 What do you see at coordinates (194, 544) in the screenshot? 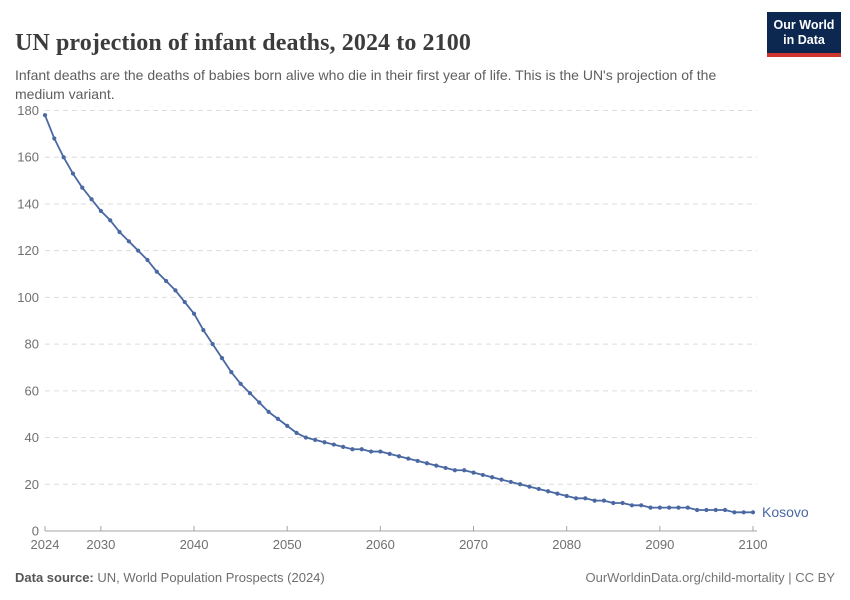
I see `x-tick-label-2040: 2040` at bounding box center [194, 544].